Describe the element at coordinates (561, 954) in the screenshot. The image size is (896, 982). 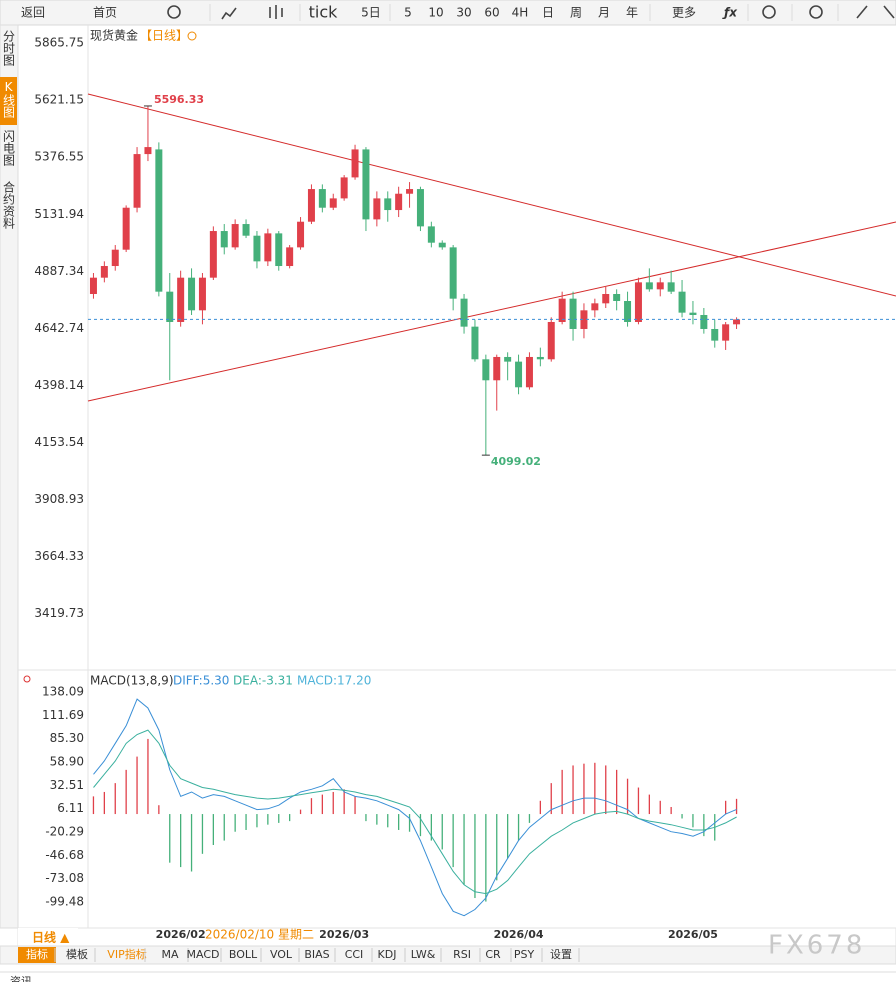
I see `bottom-tab: 设置` at that location.